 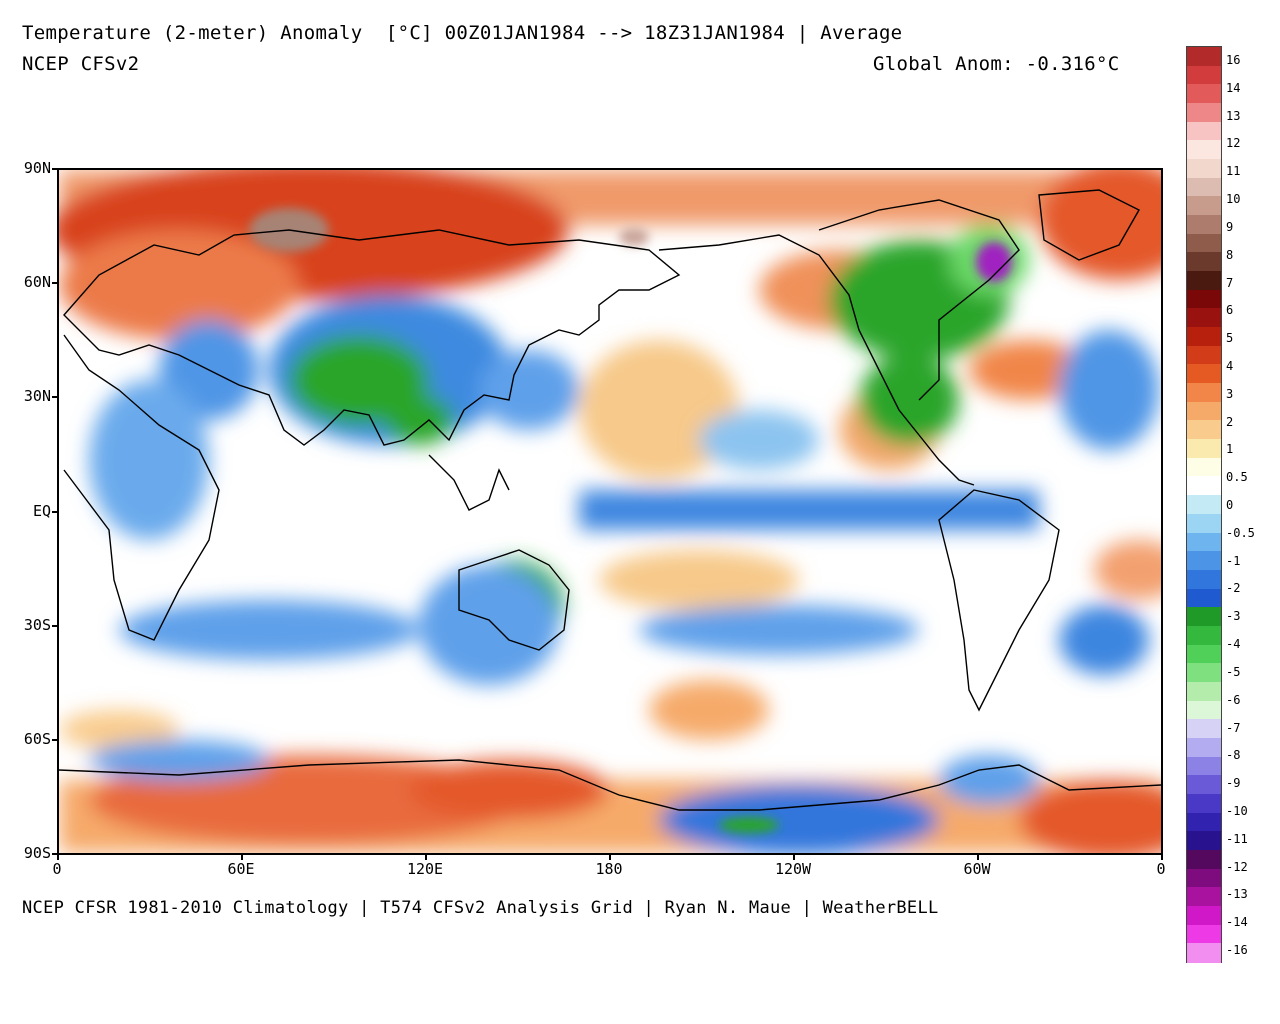 I want to click on colorbar-label: -5, so click(x=1233, y=671).